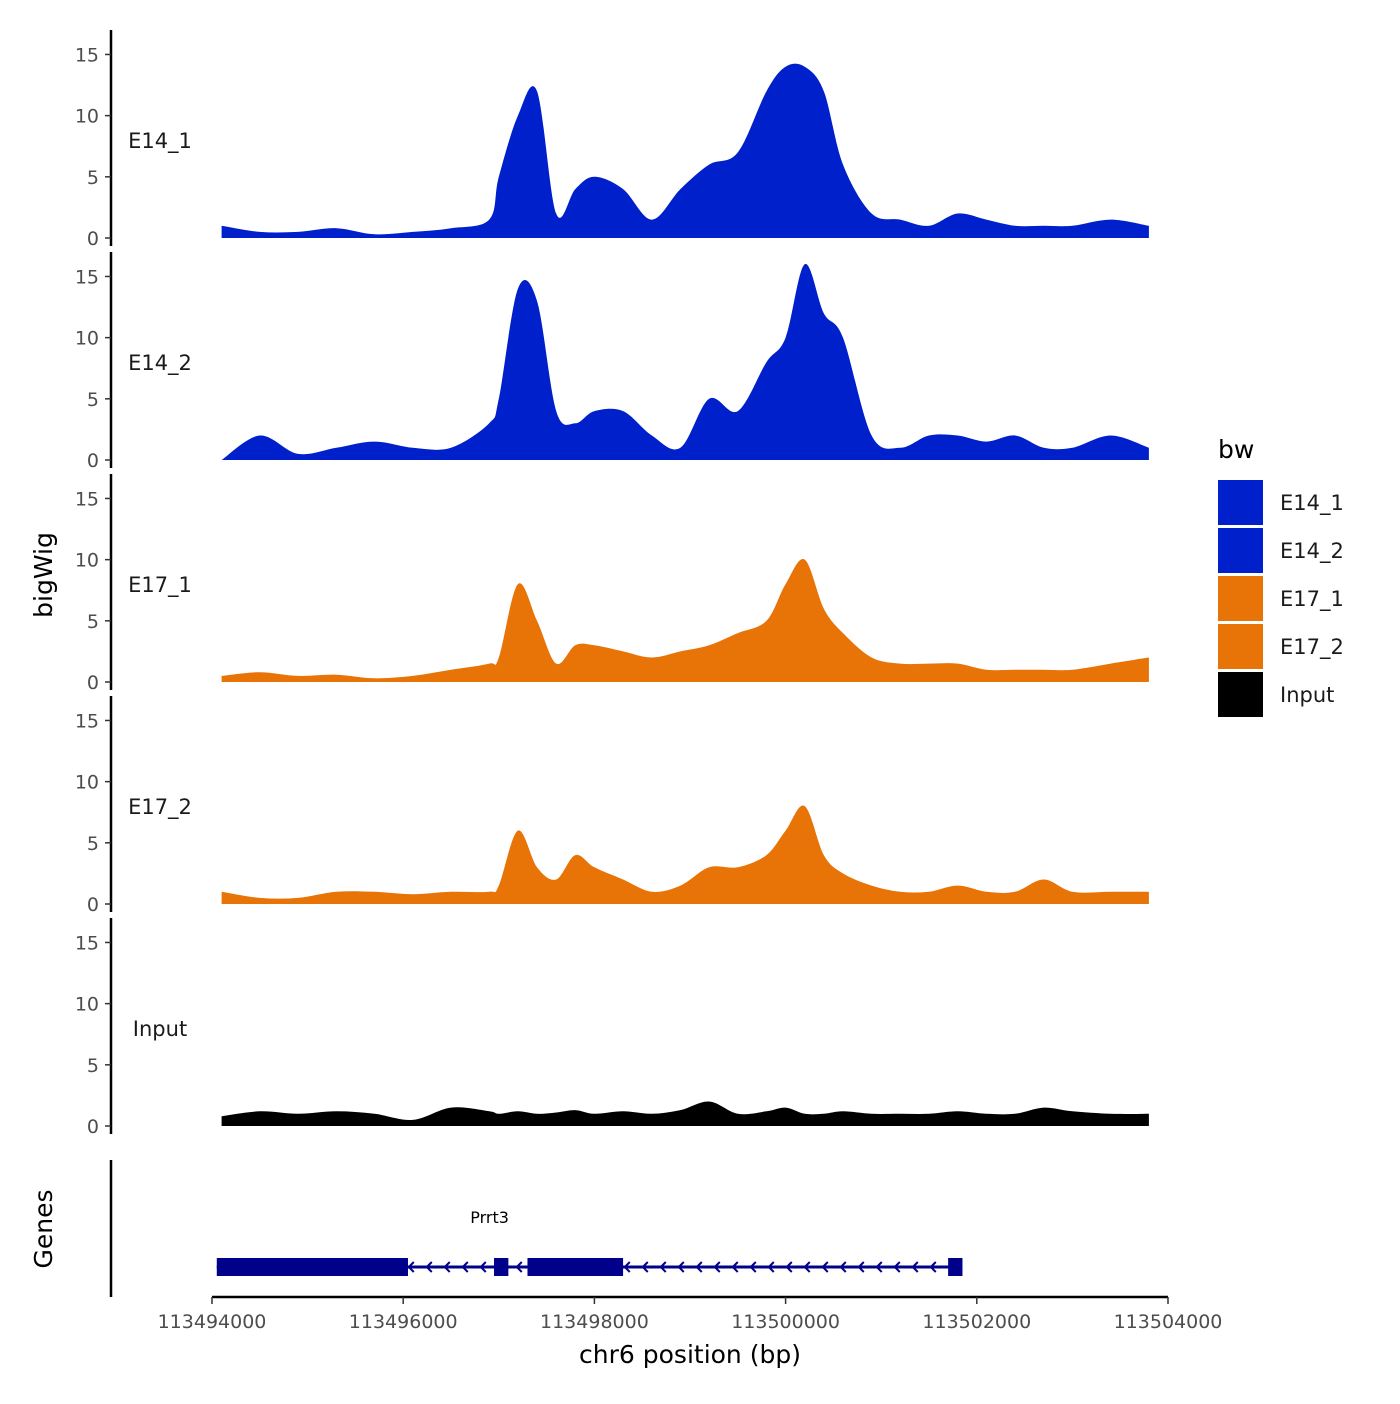 Image resolution: width=1400 pixels, height=1404 pixels. What do you see at coordinates (1240, 694) in the screenshot?
I see `legend-key-input` at bounding box center [1240, 694].